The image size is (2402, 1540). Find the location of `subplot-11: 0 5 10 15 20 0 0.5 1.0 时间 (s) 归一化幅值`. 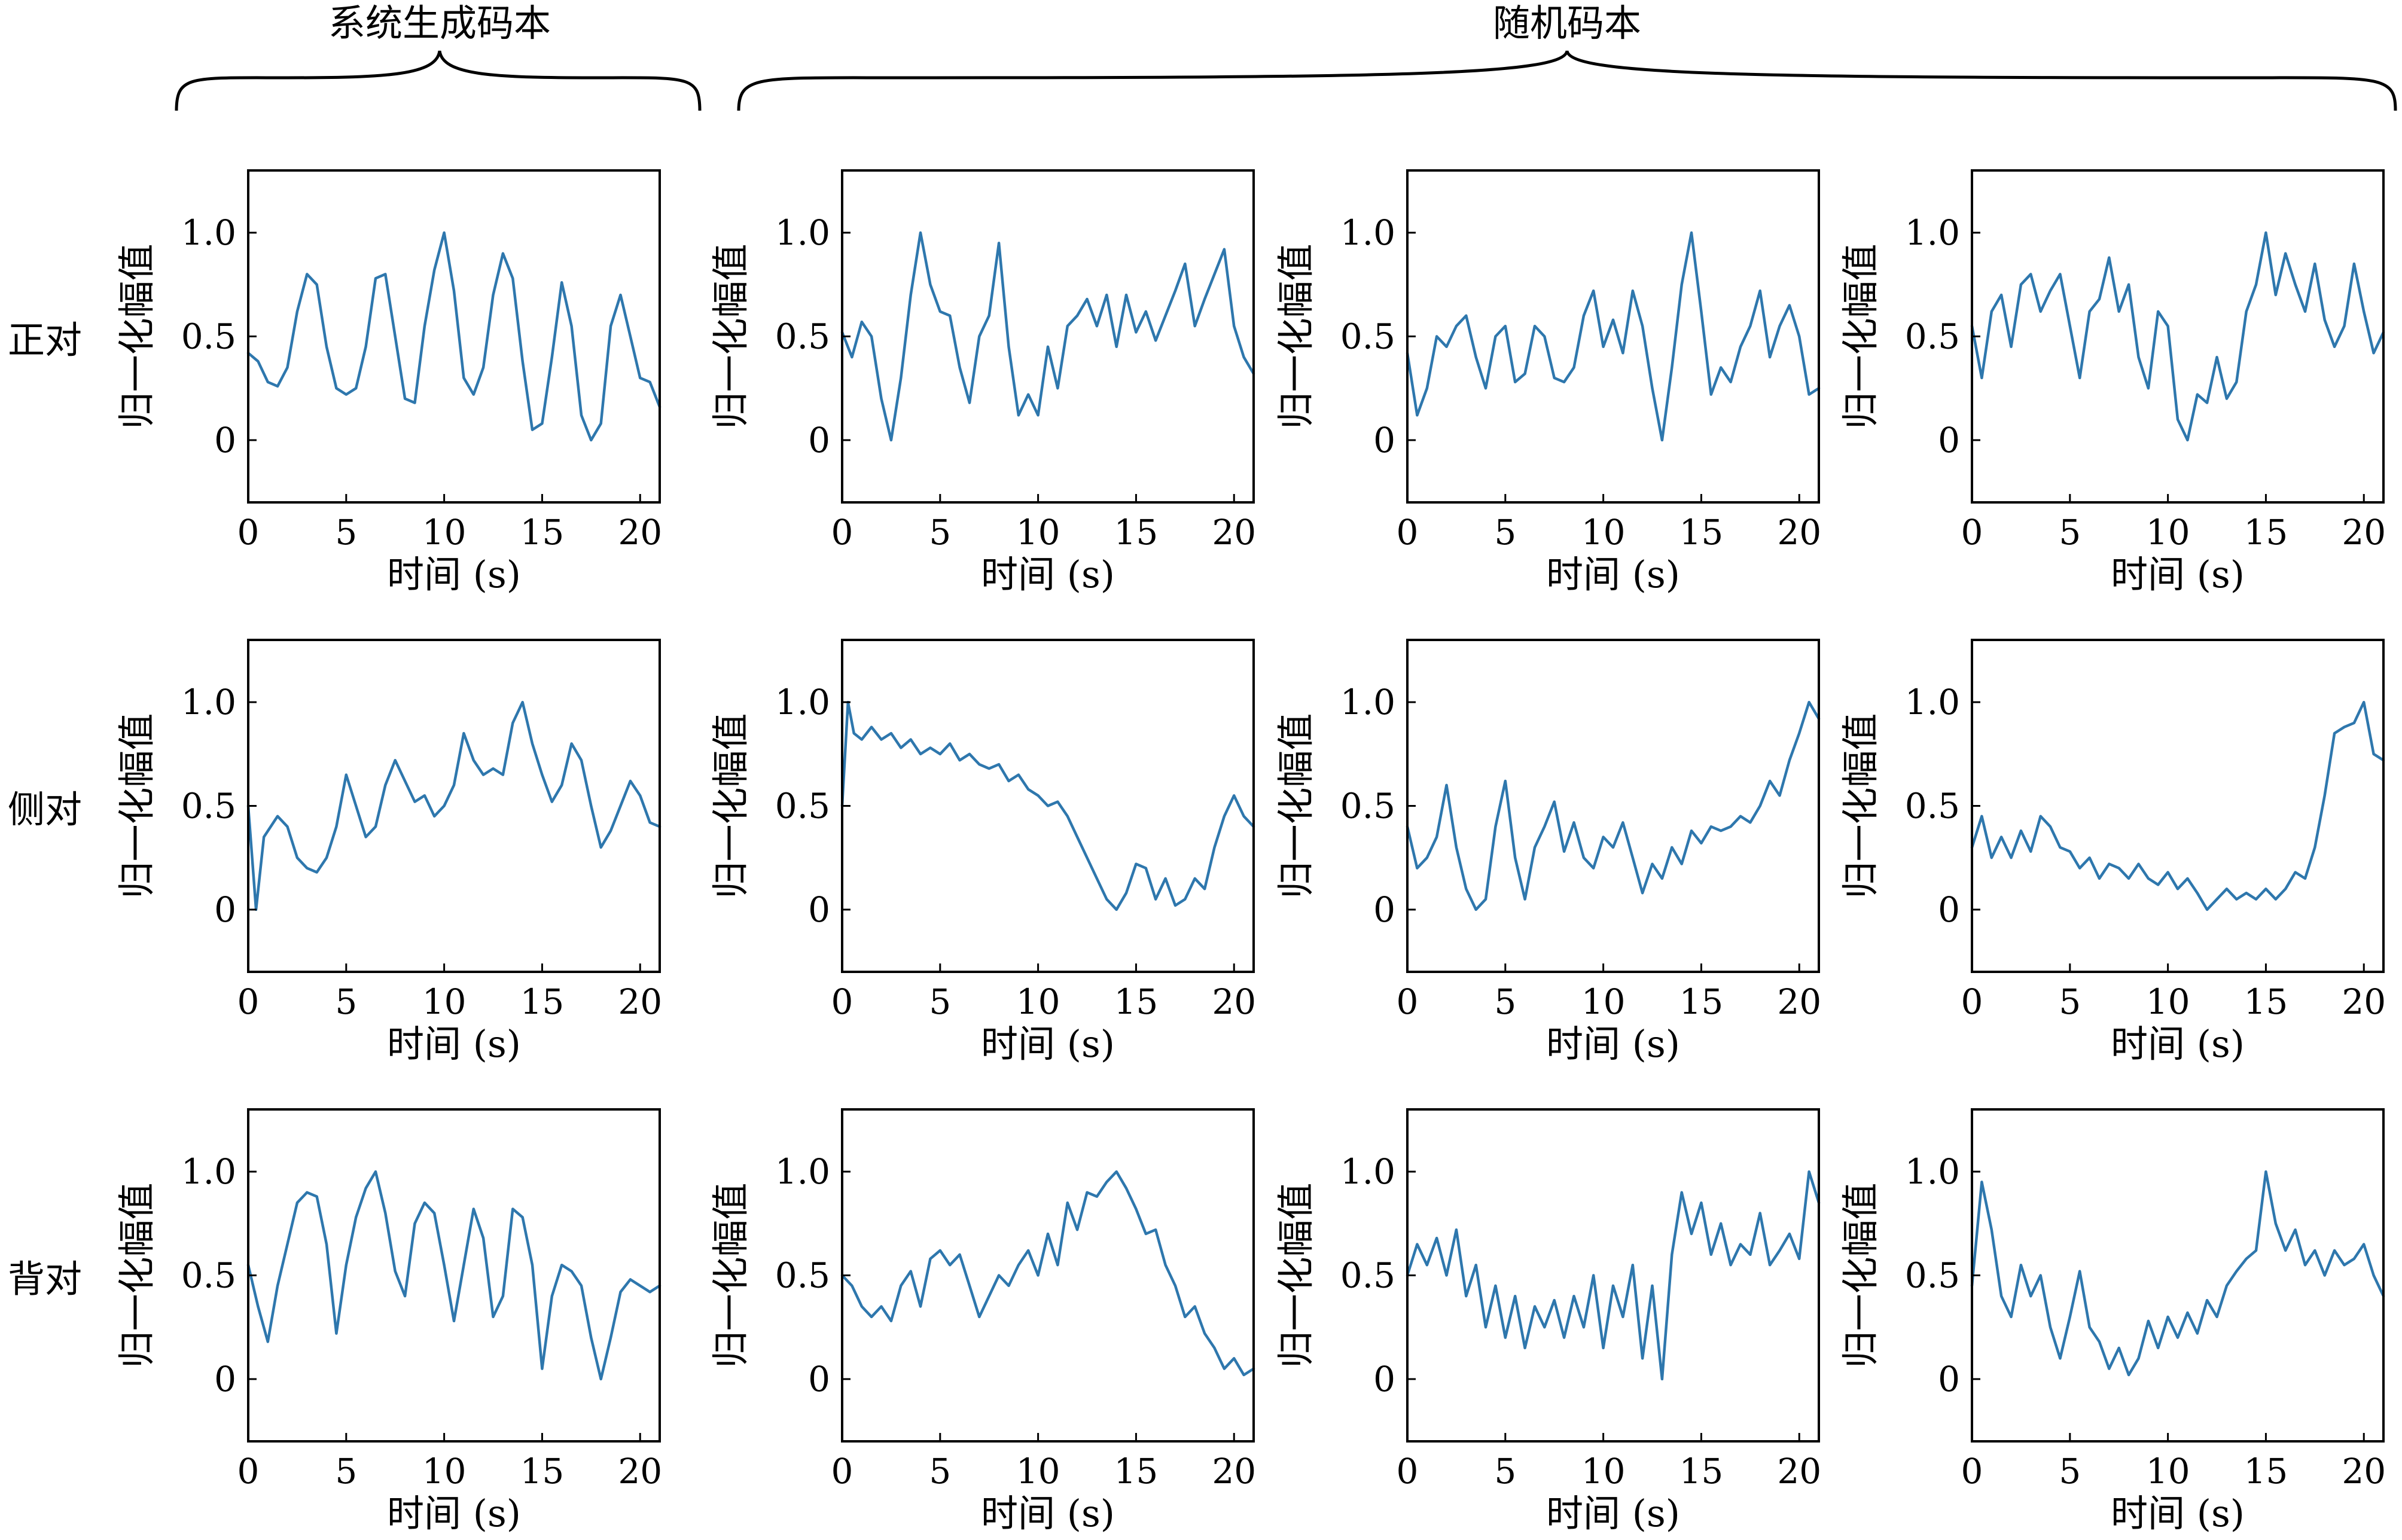

subplot-11: 0 5 10 15 20 0 0.5 1.0 时间 (s) 归一化幅值 is located at coordinates (1547, 1321).